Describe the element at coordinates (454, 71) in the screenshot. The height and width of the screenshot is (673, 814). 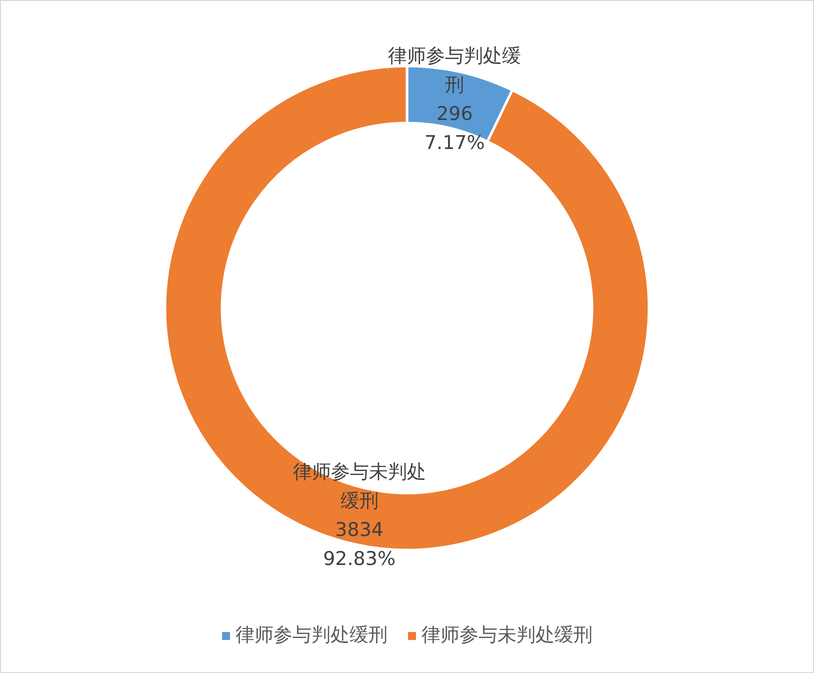
I see `slice-label: 律师参与判处缓刑` at that location.